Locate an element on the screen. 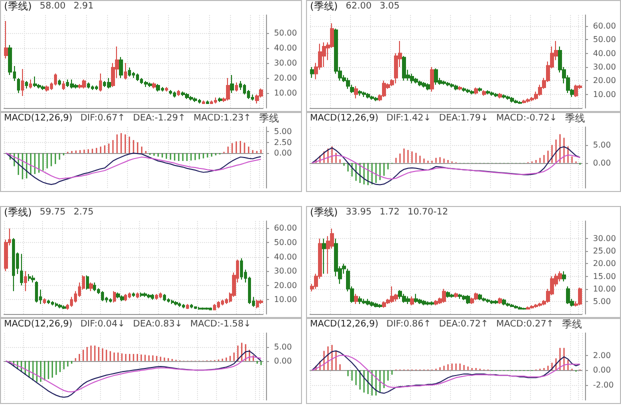  text: 3.05 is located at coordinates (390, 7).